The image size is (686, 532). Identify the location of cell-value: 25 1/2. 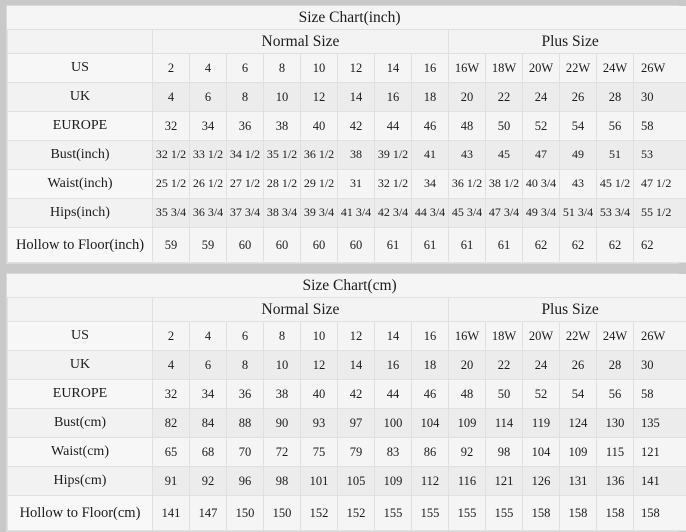
(171, 184).